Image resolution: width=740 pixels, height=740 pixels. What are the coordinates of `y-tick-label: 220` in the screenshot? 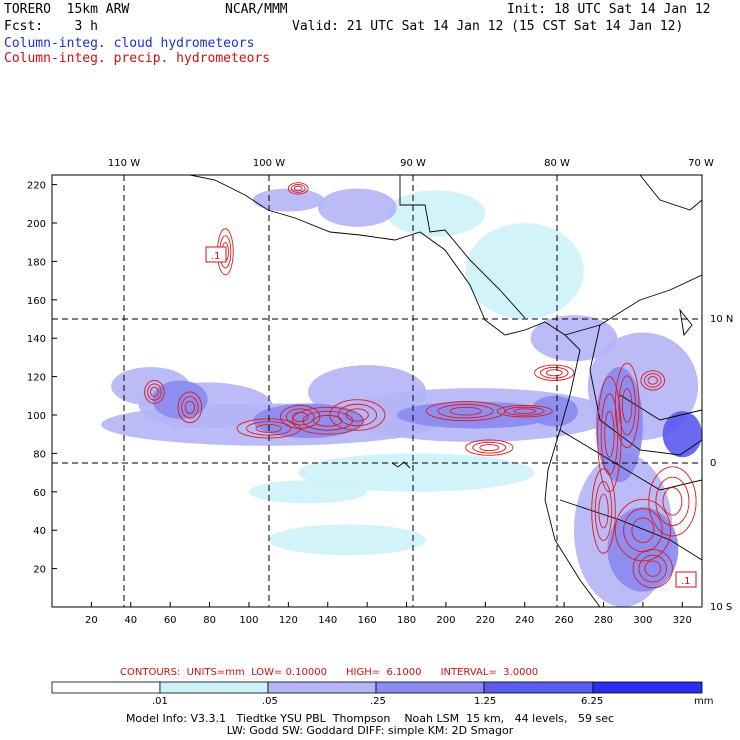 It's located at (36, 186).